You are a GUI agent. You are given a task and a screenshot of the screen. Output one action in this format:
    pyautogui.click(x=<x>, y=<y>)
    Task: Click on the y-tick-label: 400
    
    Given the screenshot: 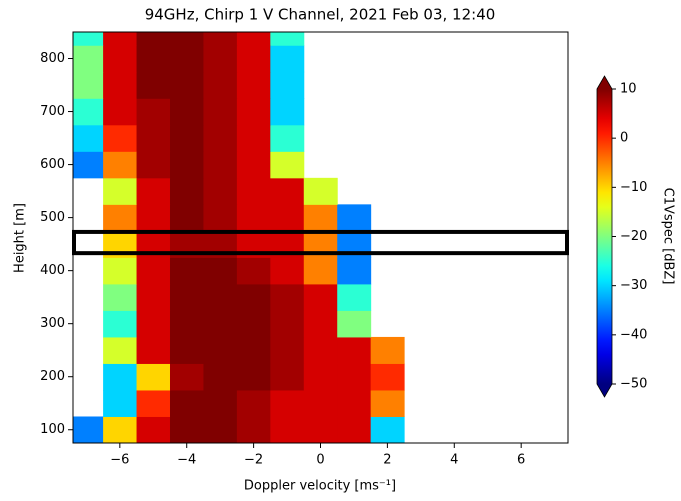 What is the action you would take?
    pyautogui.click(x=52, y=270)
    